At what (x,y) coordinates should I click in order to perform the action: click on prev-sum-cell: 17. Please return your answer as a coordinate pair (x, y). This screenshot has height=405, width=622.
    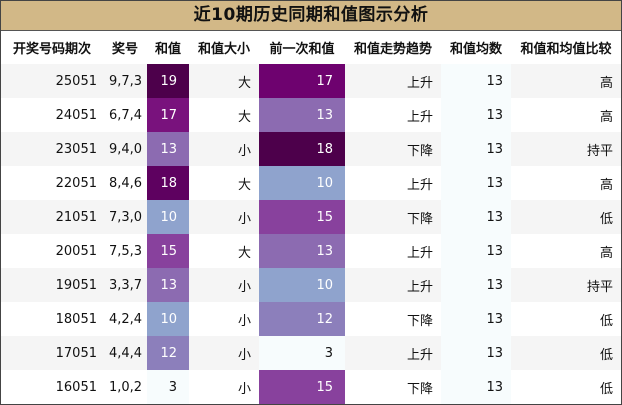
    Looking at the image, I should click on (302, 81).